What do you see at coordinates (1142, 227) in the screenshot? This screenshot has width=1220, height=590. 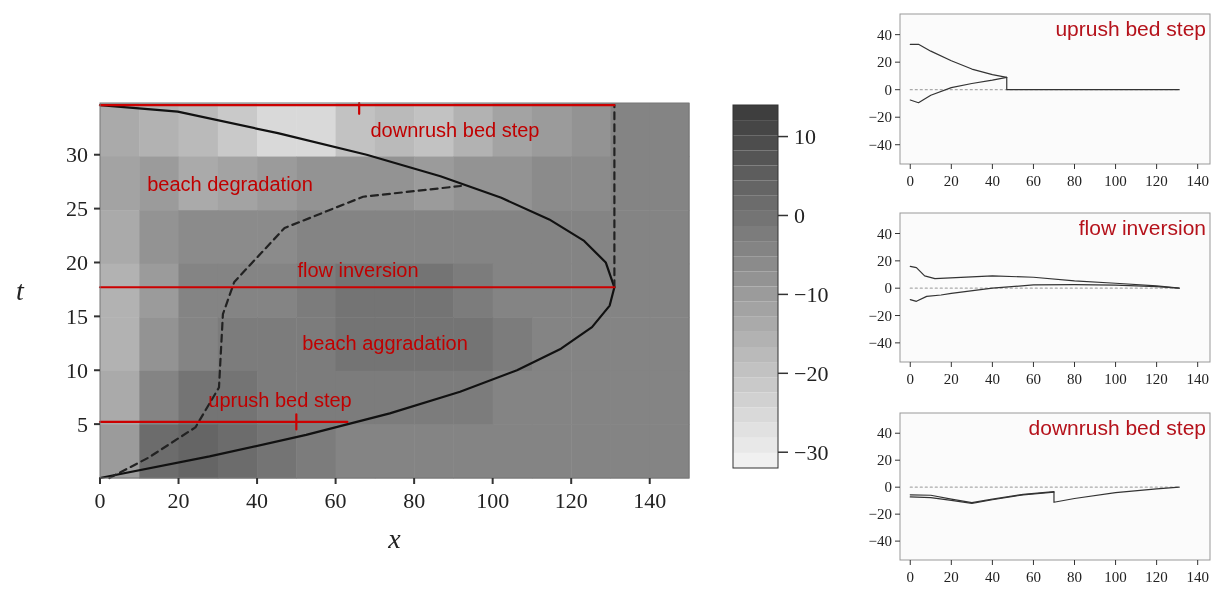 I see `chart-title: flow inversion` at bounding box center [1142, 227].